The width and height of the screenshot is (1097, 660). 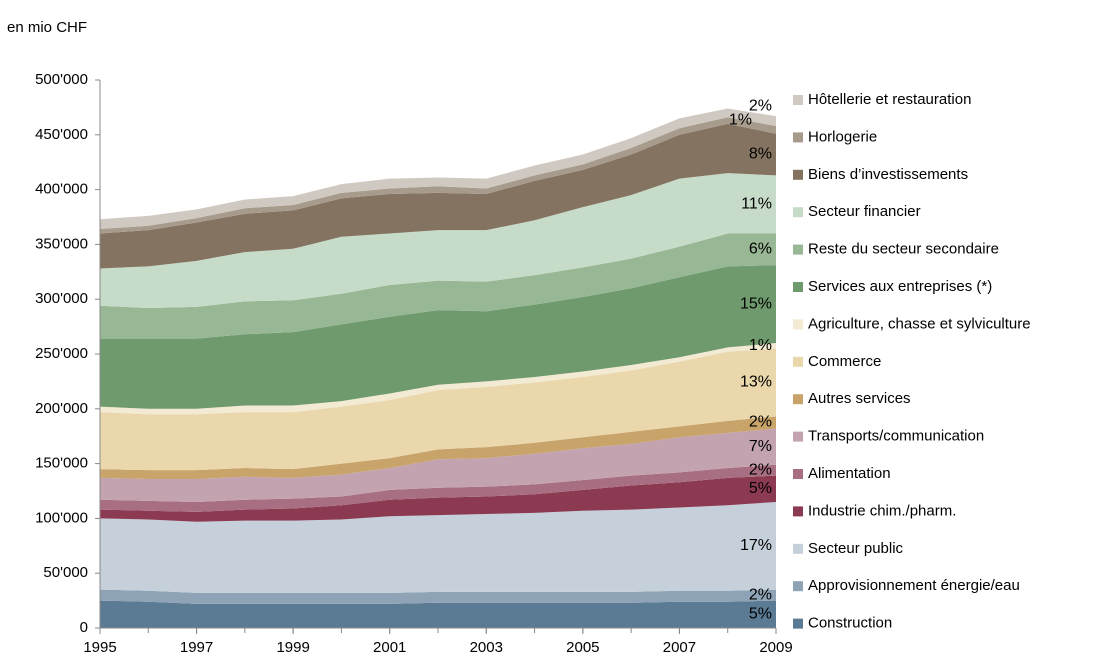 I want to click on legend-label: Agriculture, chasse et sylviculture, so click(x=919, y=323).